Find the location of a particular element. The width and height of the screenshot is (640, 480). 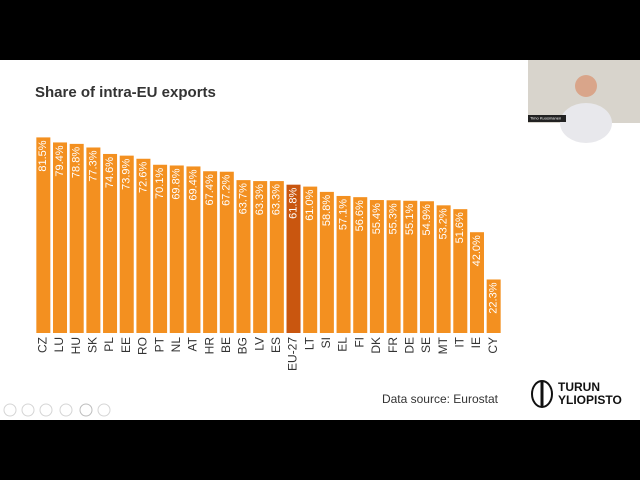

value-label: 22.3% is located at coordinates (494, 297).